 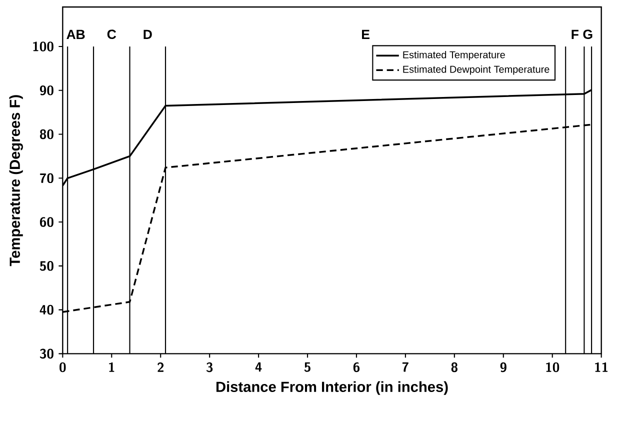 What do you see at coordinates (454, 367) in the screenshot?
I see `x-tick-label: 8` at bounding box center [454, 367].